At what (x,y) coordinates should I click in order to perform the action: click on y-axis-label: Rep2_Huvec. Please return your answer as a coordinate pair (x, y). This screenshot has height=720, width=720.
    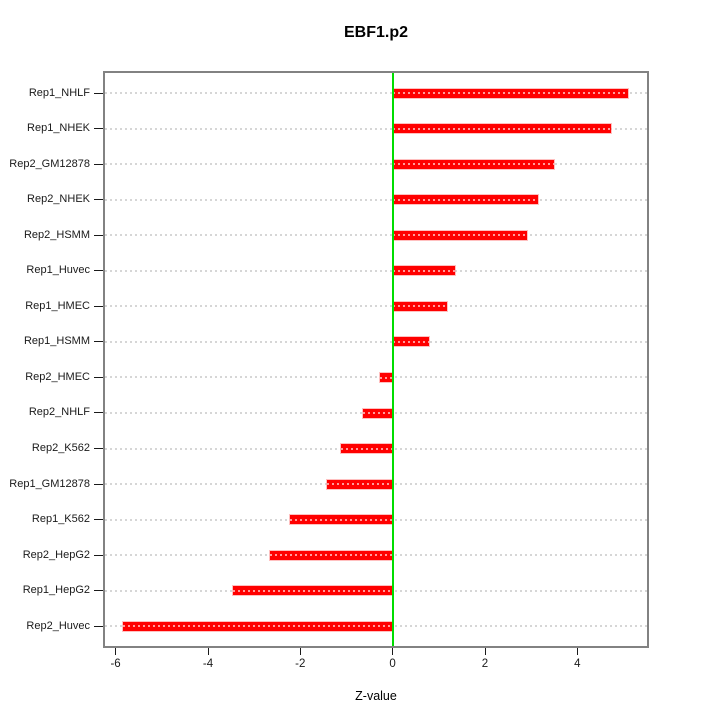
    Looking at the image, I should click on (58, 625).